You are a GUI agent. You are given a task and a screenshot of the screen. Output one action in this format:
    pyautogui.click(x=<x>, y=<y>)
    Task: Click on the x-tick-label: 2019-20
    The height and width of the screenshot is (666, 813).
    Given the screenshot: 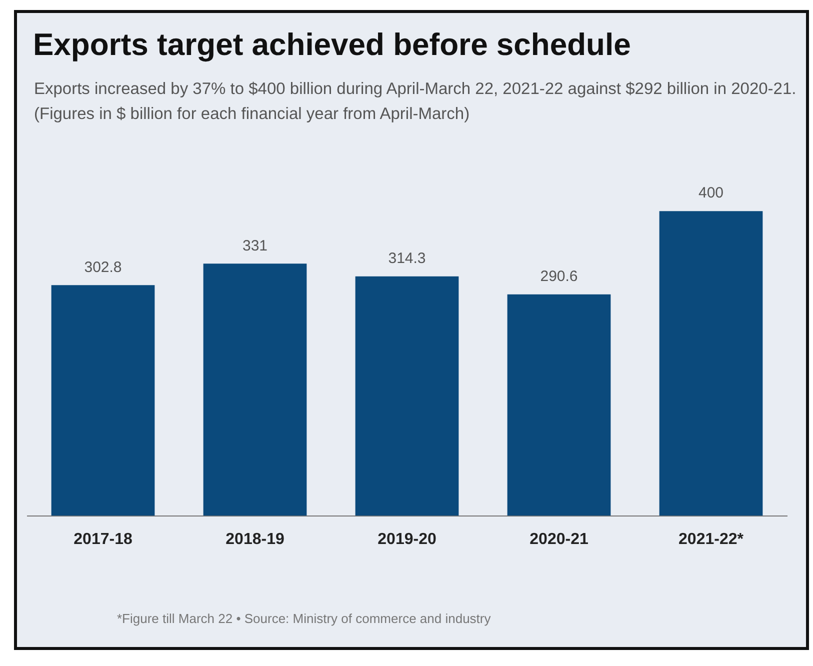 What is the action you would take?
    pyautogui.click(x=407, y=539)
    